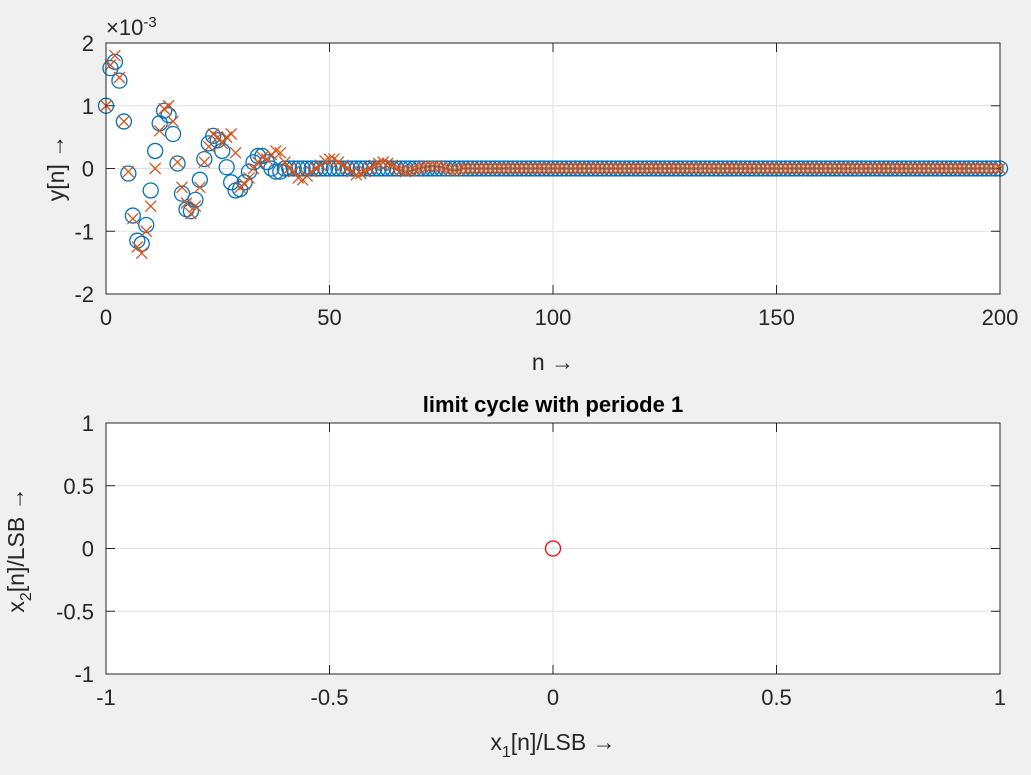  Describe the element at coordinates (88, 106) in the screenshot. I see `y-tick-label: 1` at that location.